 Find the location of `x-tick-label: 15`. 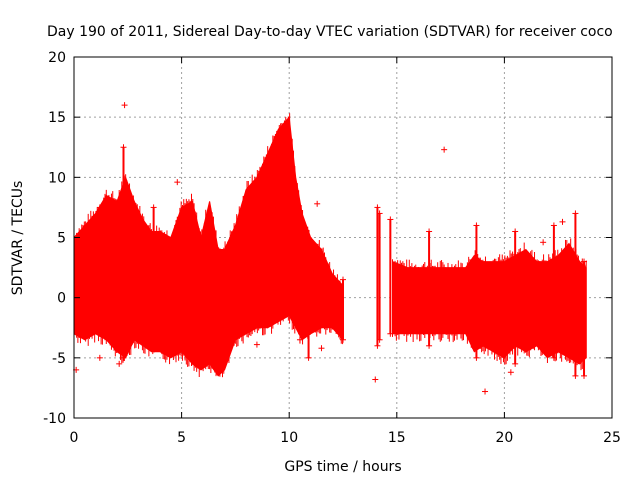

x-tick-label: 15 is located at coordinates (397, 438).